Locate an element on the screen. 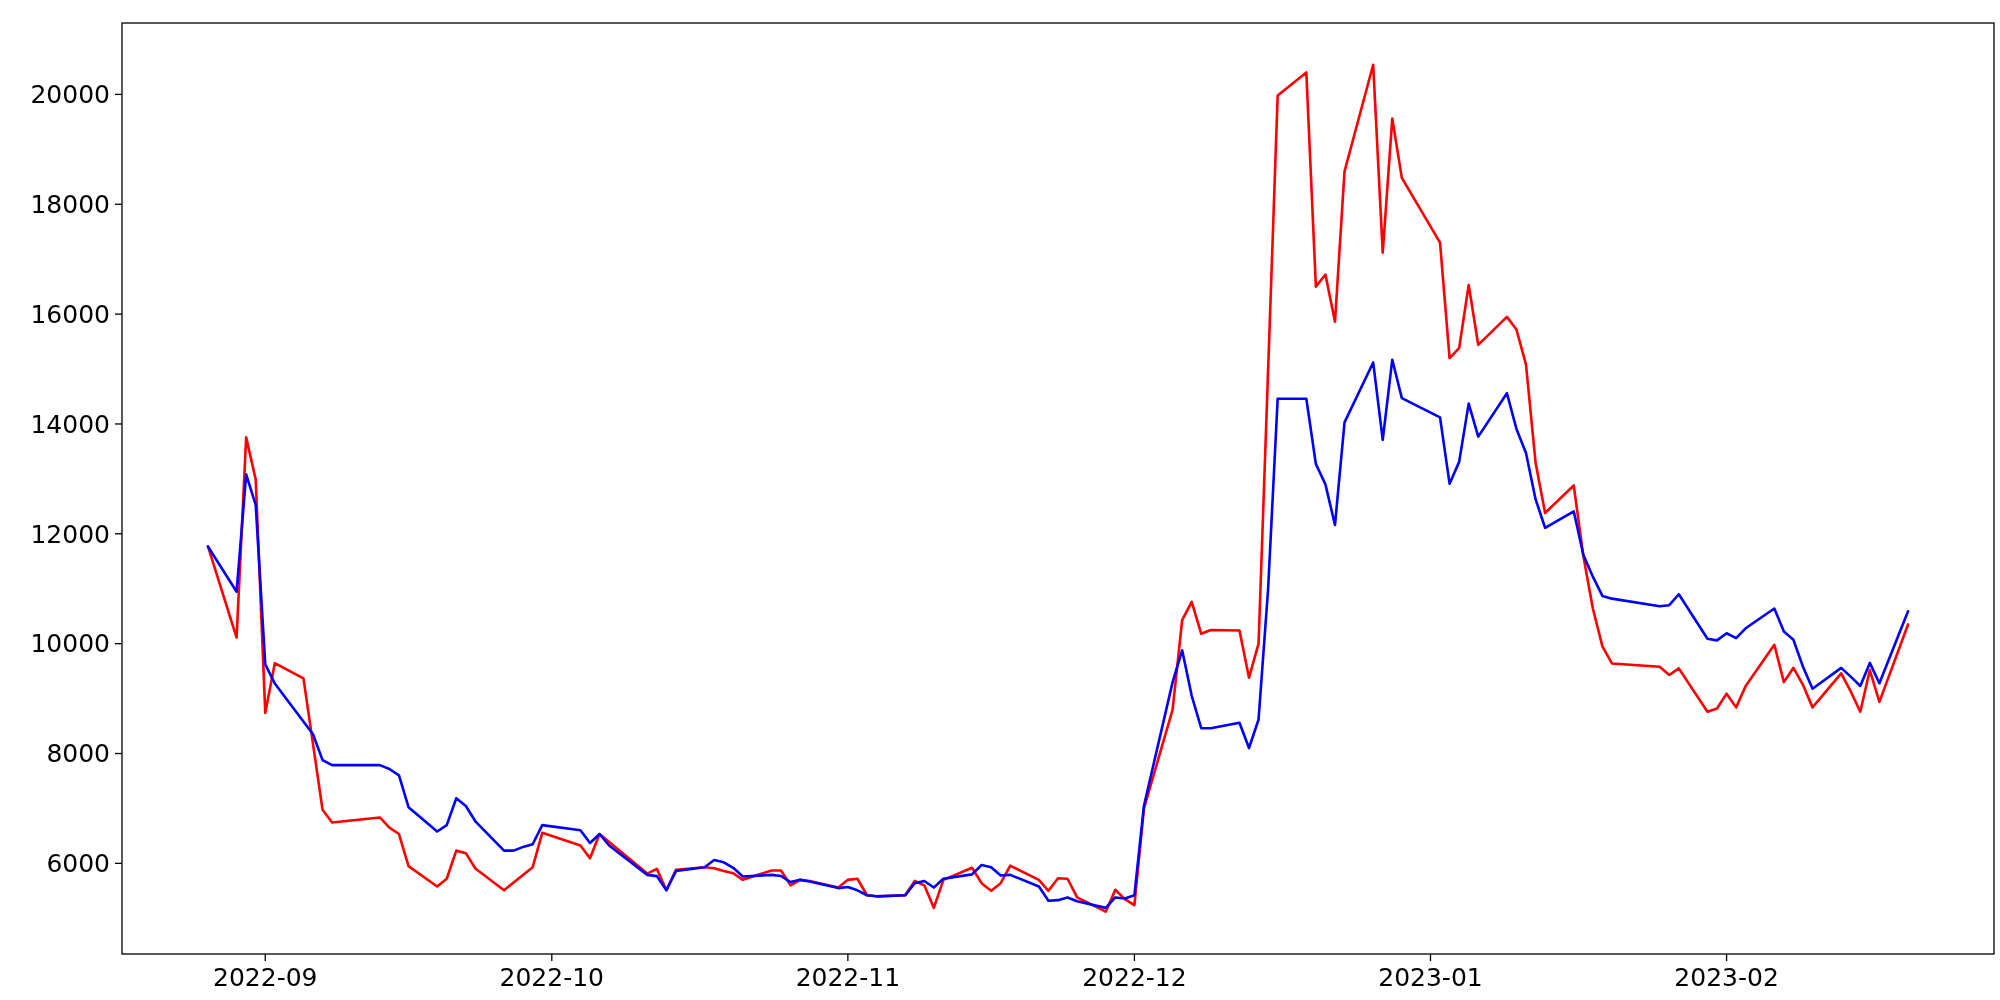  x-tick-label: 2022-09 is located at coordinates (265, 977).